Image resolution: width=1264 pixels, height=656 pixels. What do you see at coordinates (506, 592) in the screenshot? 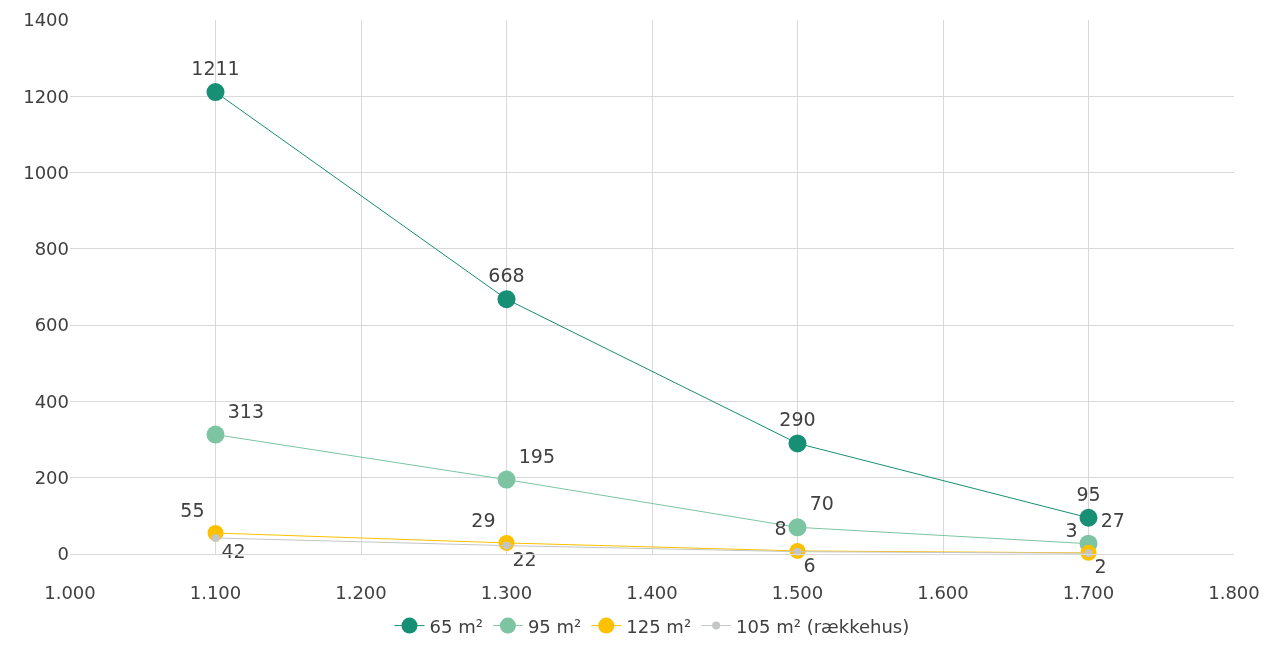
I see `x-tick-label: 1.300` at bounding box center [506, 592].